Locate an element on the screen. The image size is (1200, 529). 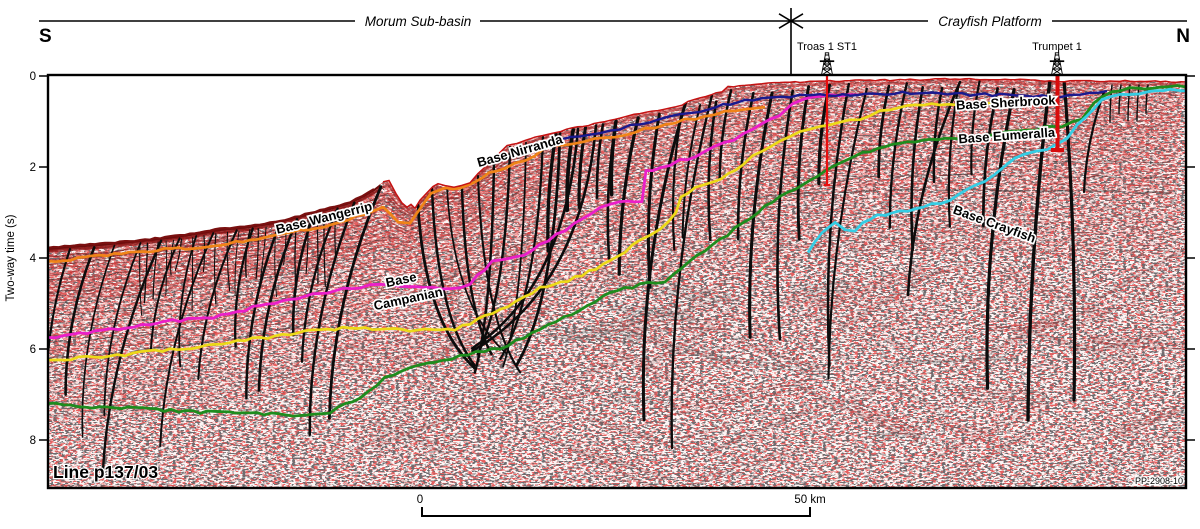
svg-text: Troas 1 ST1 is located at coordinates (827, 47).